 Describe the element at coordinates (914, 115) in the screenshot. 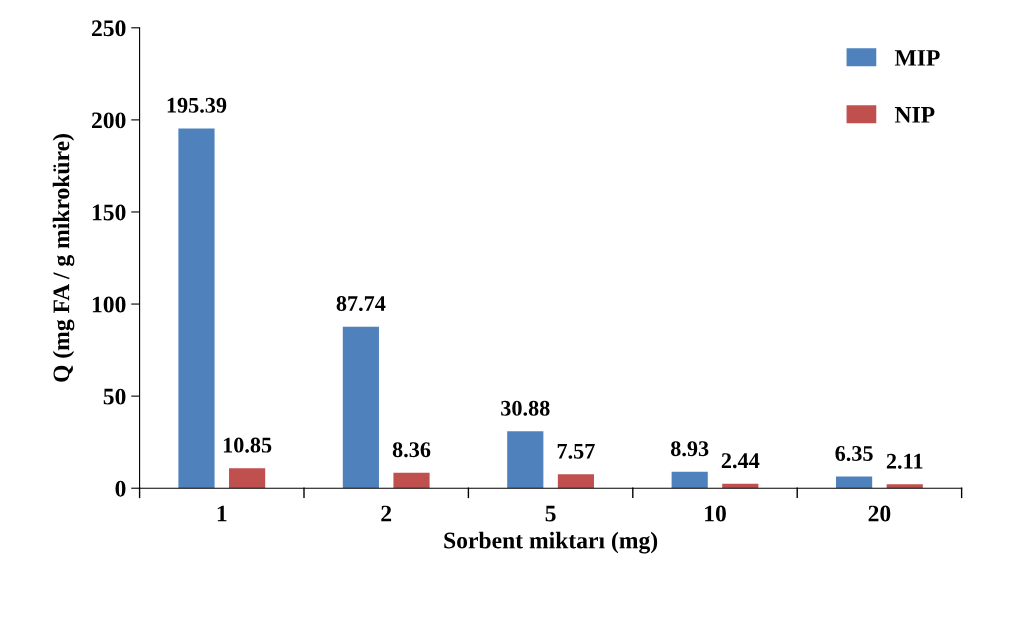

I see `legend-label: NIP` at that location.